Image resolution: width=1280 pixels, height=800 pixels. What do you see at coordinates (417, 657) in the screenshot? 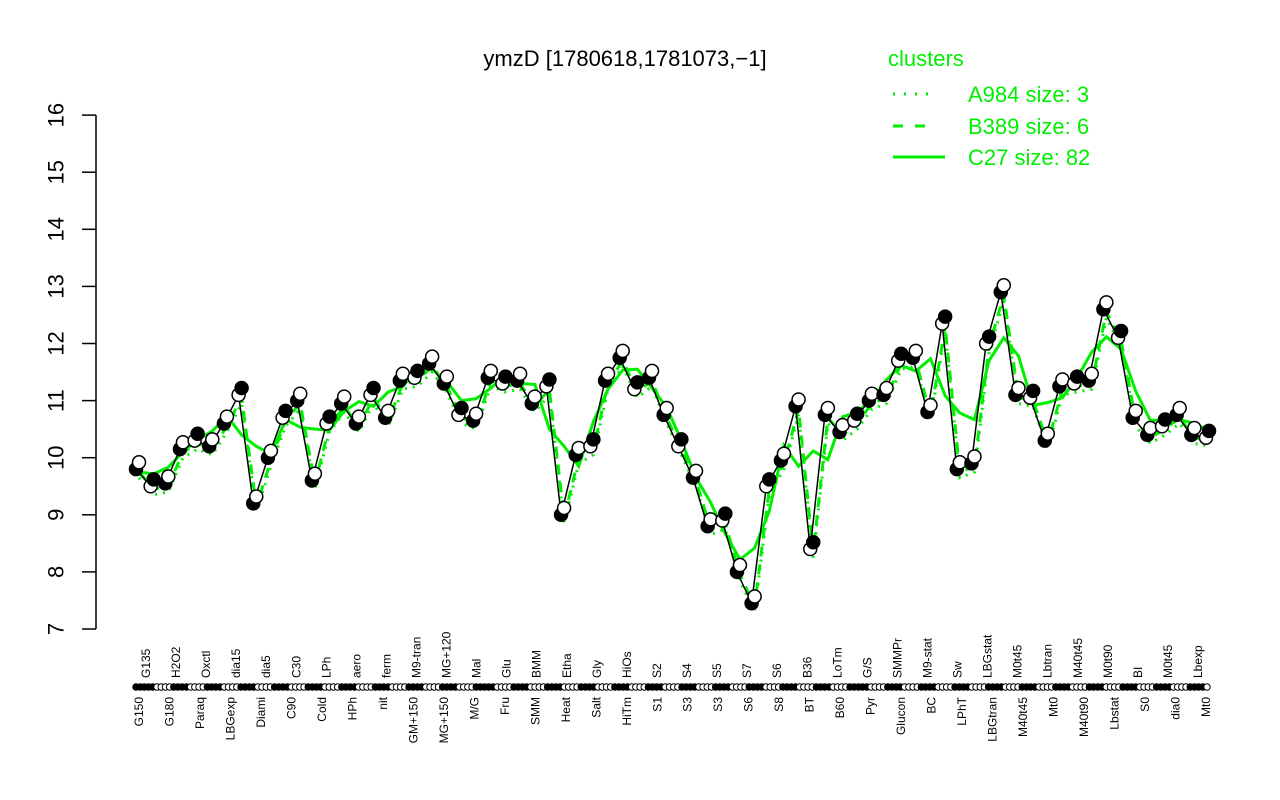
I see `x-tick-label-top: M9-tran` at bounding box center [417, 657].